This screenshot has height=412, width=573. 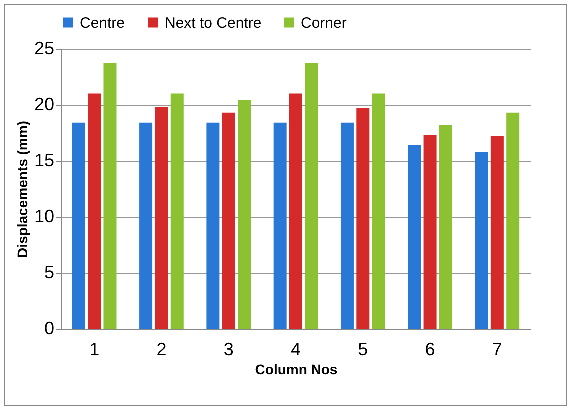 I want to click on y-tick-label: 0, so click(x=49, y=328).